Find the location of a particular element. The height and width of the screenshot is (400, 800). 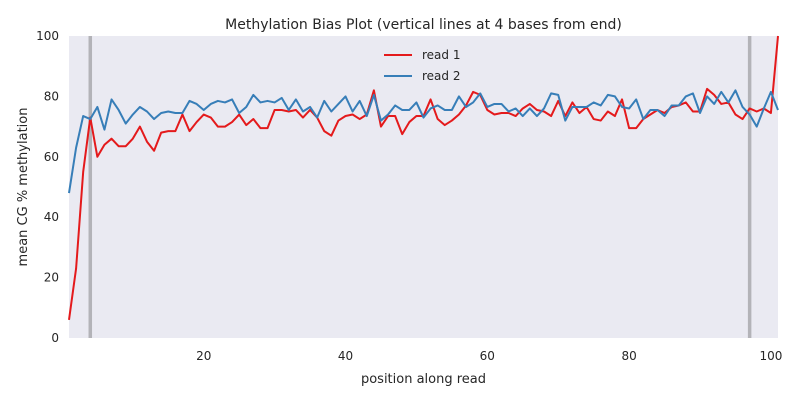

legend-label: read 2 is located at coordinates (441, 76).